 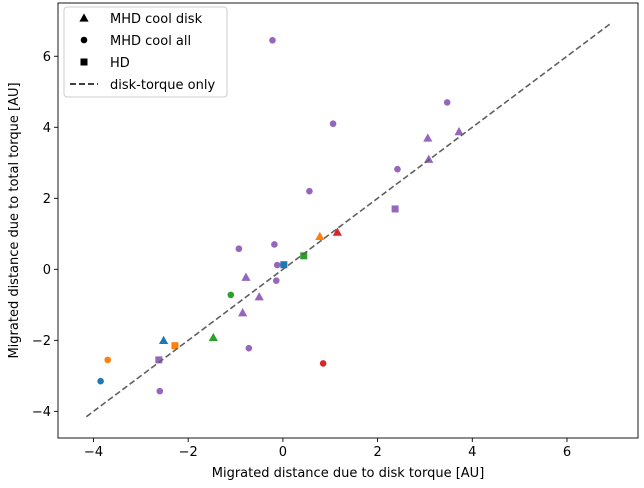 I want to click on y-ticks: −4 −2 0 2 4 6, so click(x=45, y=235).